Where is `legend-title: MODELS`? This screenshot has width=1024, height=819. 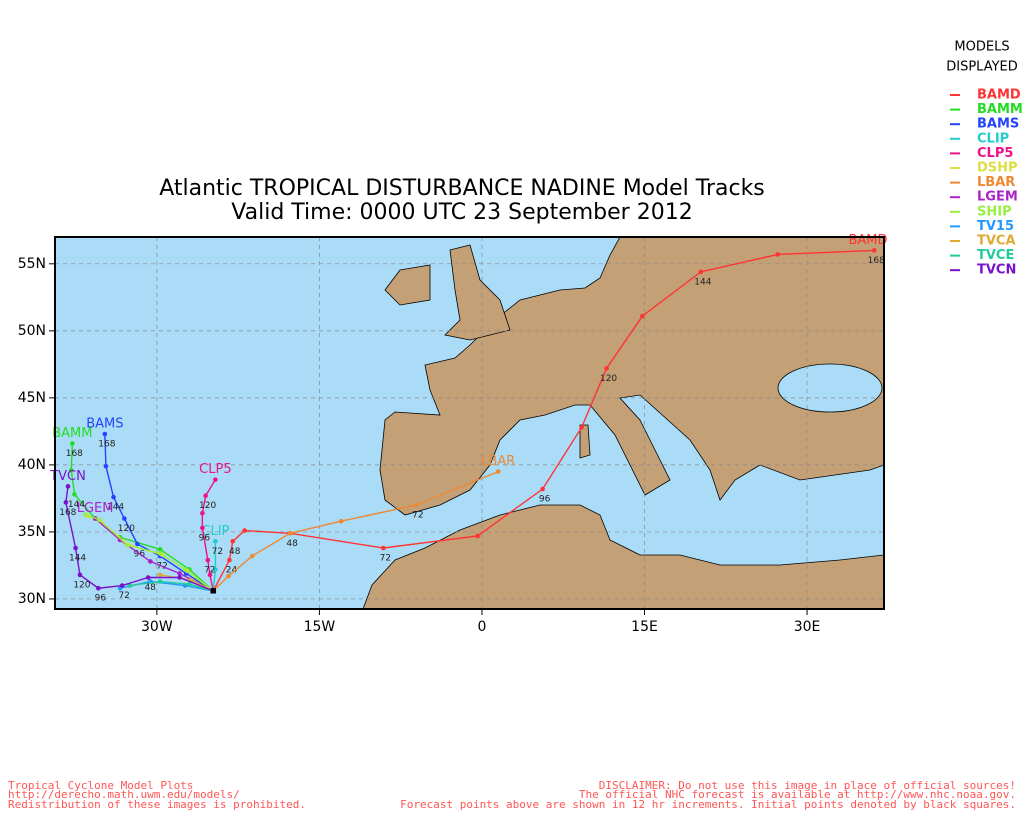
legend-title: MODELS is located at coordinates (981, 47).